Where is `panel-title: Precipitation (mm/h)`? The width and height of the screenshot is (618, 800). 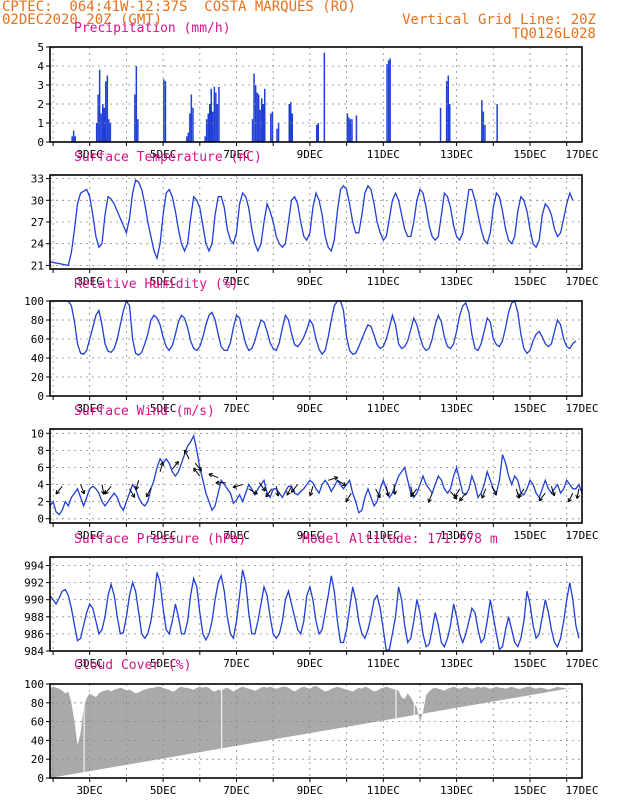 panel-title: Precipitation (mm/h) is located at coordinates (152, 28).